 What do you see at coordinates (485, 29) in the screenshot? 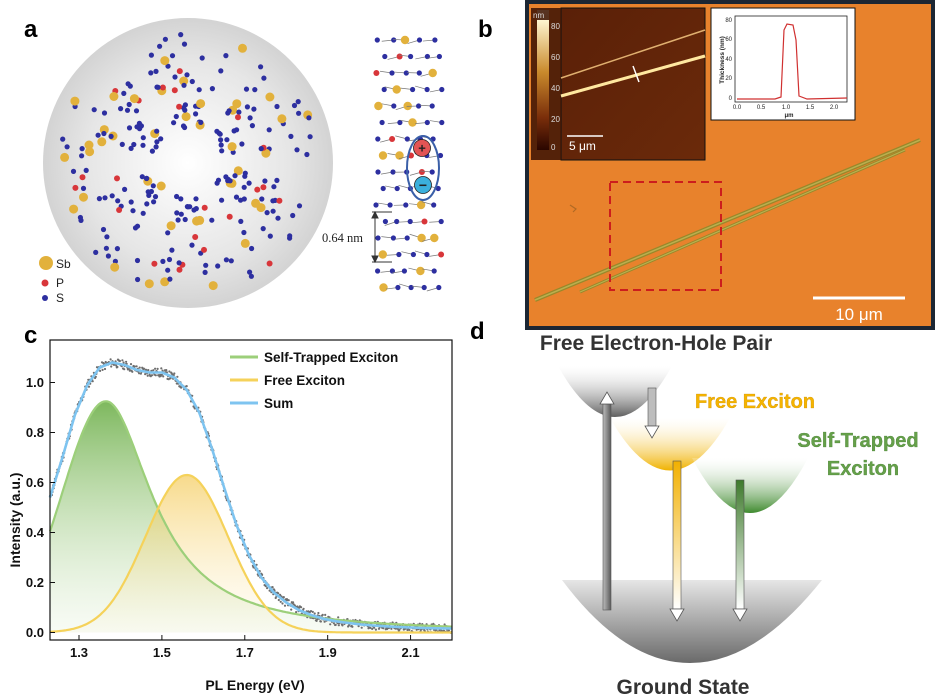
I see `panel-letter-b: b` at bounding box center [485, 29].